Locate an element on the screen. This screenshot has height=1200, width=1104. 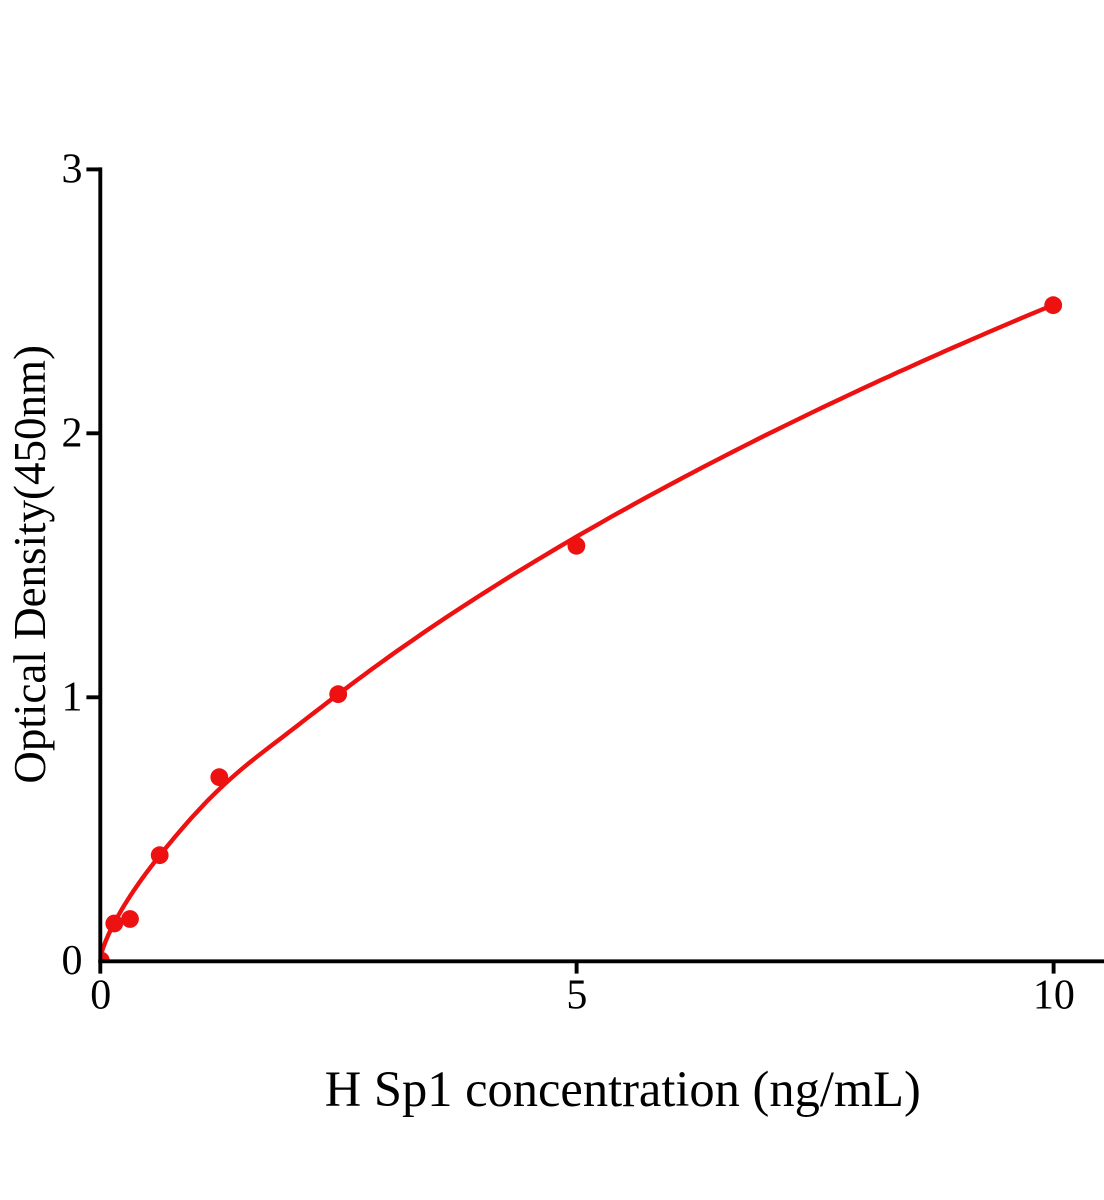
svg-text: 10 is located at coordinates (1054, 995).